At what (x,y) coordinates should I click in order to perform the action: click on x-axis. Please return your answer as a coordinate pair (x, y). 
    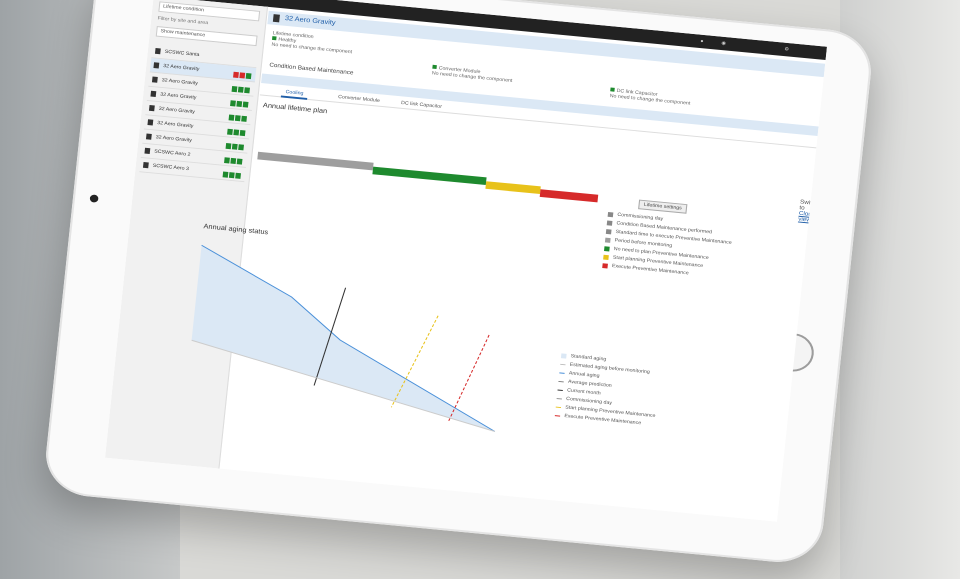
    Looking at the image, I should click on (343, 385).